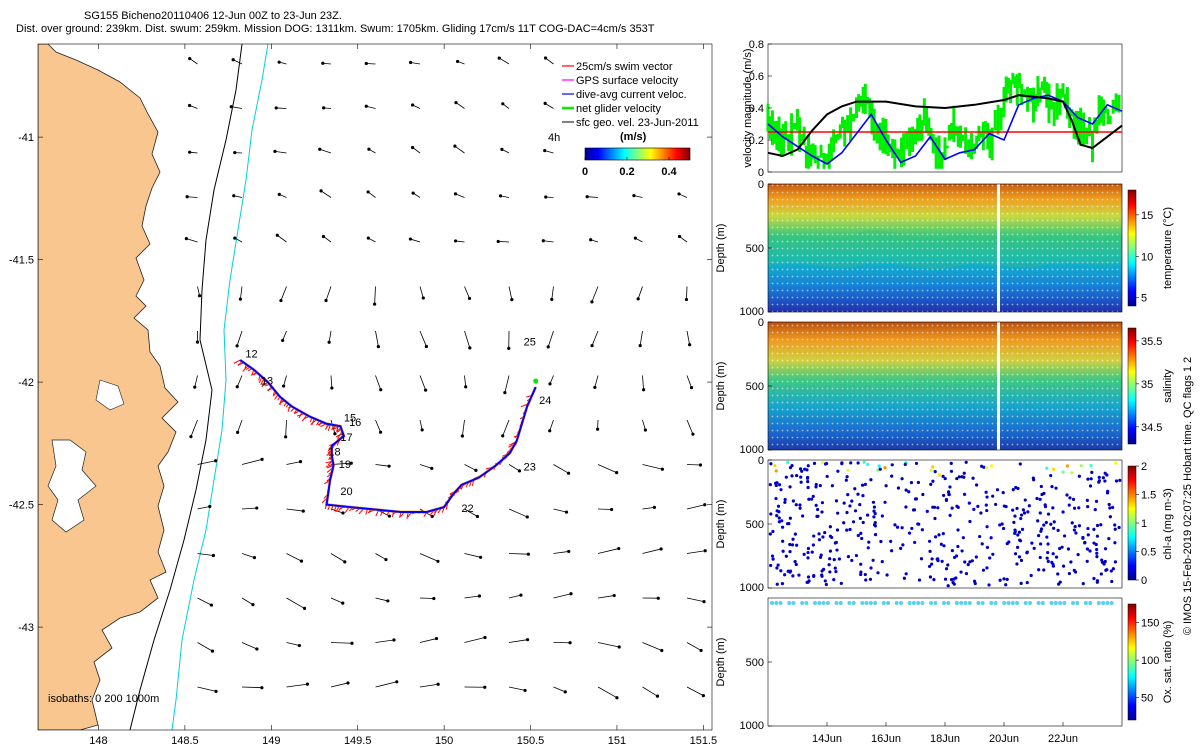 This screenshot has width=1200, height=750. Describe the element at coordinates (1004, 739) in the screenshot. I see `date-tick-label: 20Jun` at that location.